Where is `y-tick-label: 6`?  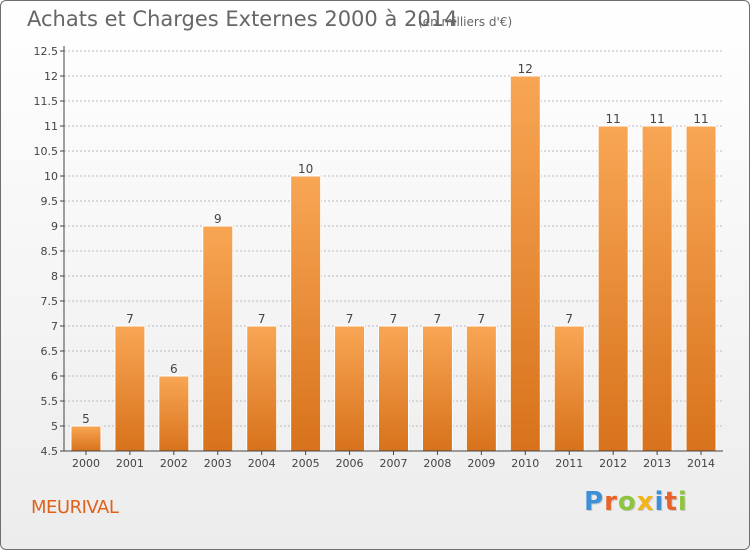
y-tick-label: 6 is located at coordinates (54, 376).